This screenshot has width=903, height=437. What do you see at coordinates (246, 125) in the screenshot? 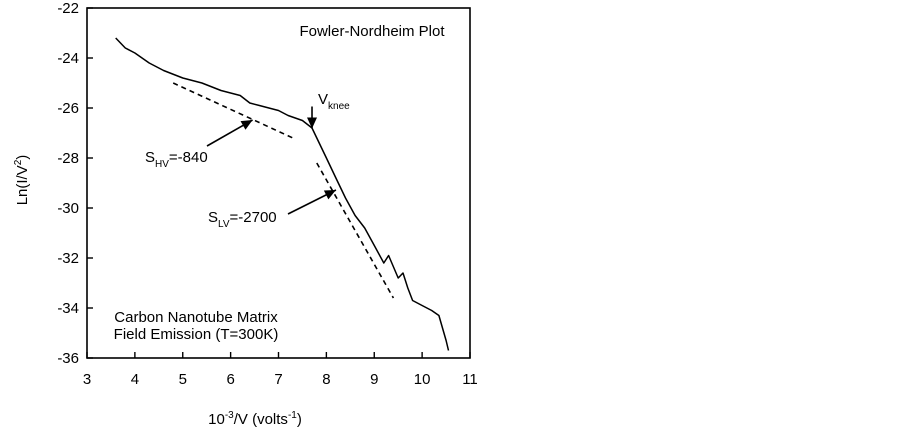
I see `hv-arrow-head` at bounding box center [246, 125].